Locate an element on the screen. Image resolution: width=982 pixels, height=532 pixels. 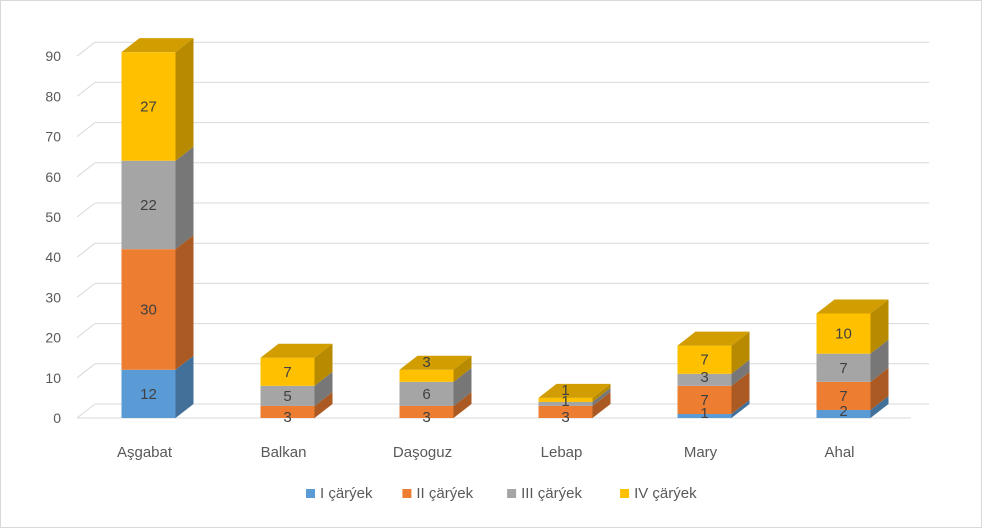
y-tick-label: 80 is located at coordinates (53, 96).